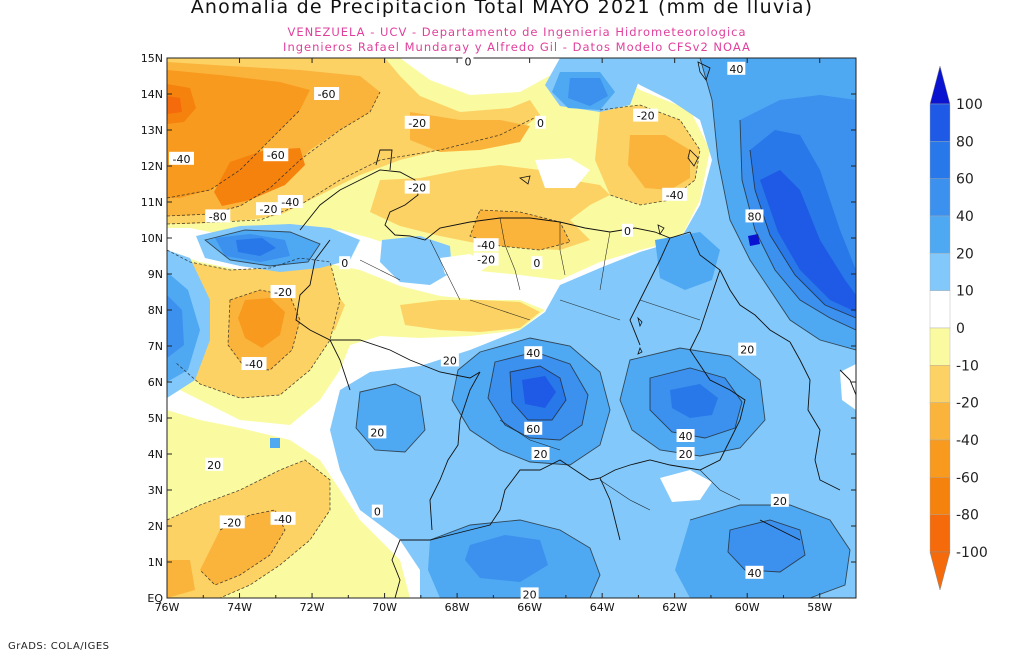 Image resolution: width=1024 pixels, height=655 pixels. Describe the element at coordinates (819, 607) in the screenshot. I see `lon-label: 58W` at that location.